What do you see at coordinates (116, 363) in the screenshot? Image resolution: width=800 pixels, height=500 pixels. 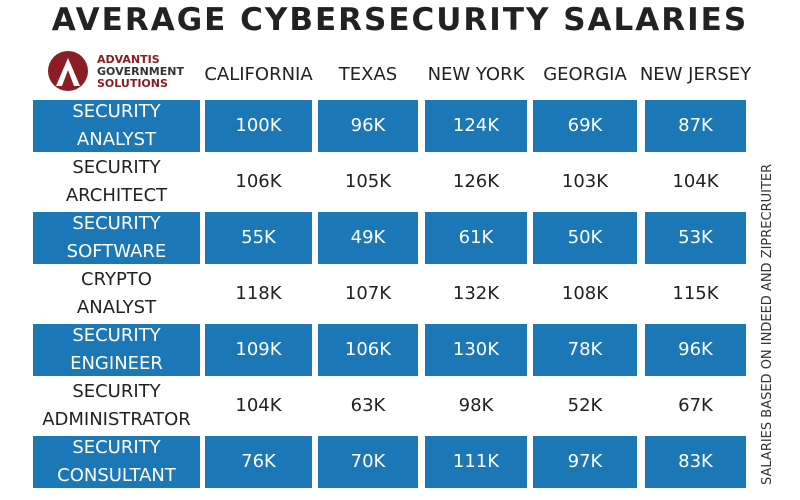 I see `role-text: ENGINEER` at bounding box center [116, 363].